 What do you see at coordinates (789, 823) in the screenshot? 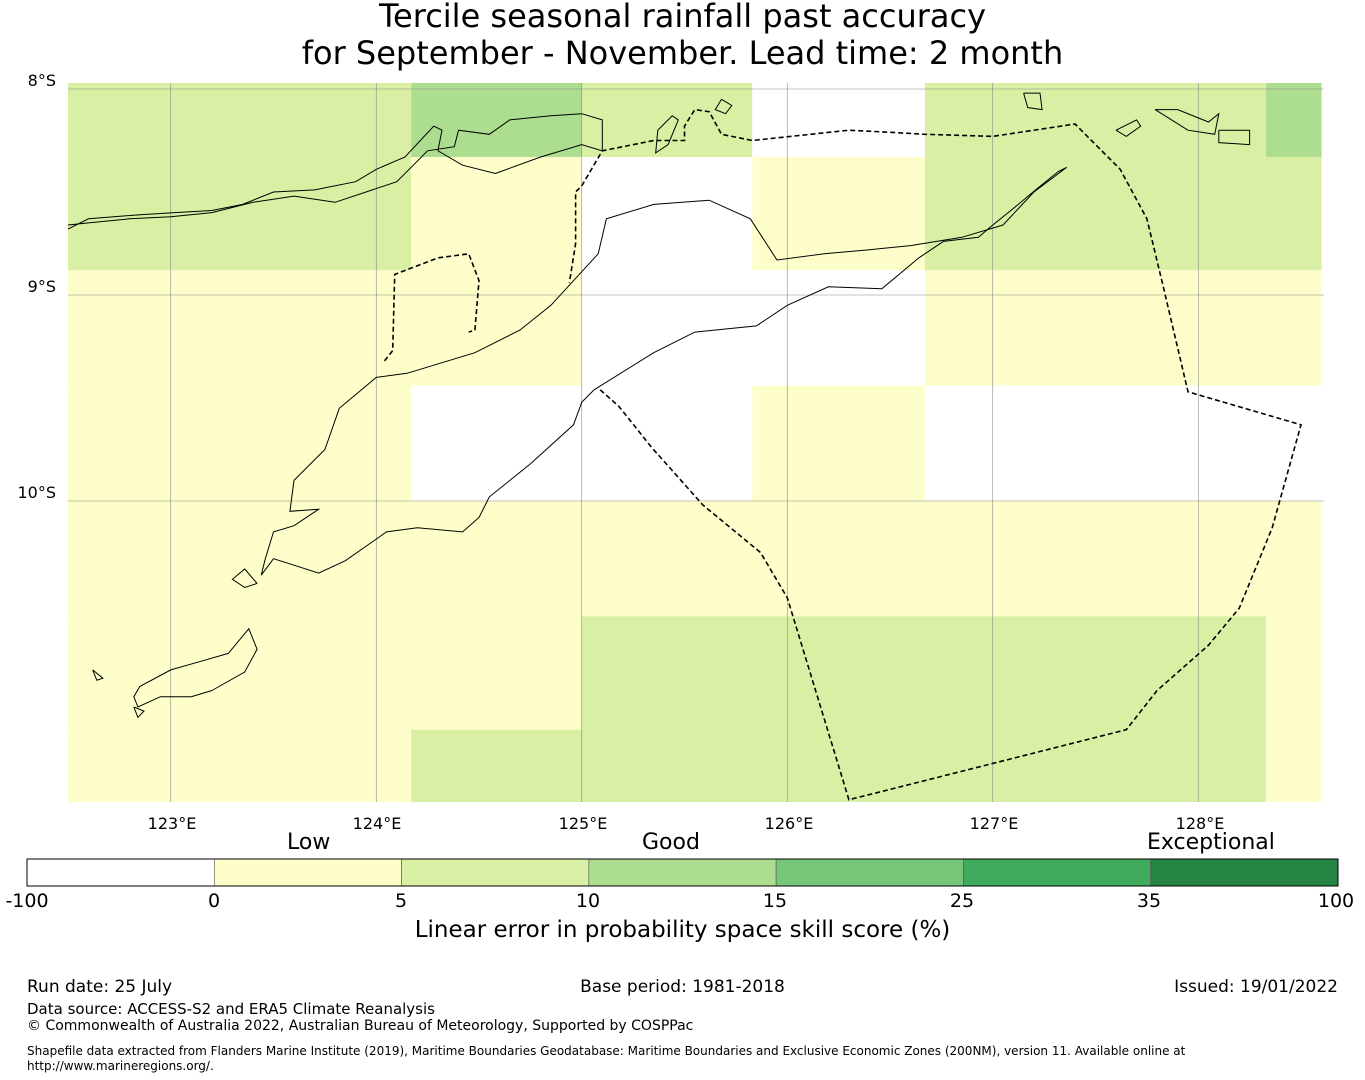
I see `lon-label-126e: 126°E` at bounding box center [789, 823].